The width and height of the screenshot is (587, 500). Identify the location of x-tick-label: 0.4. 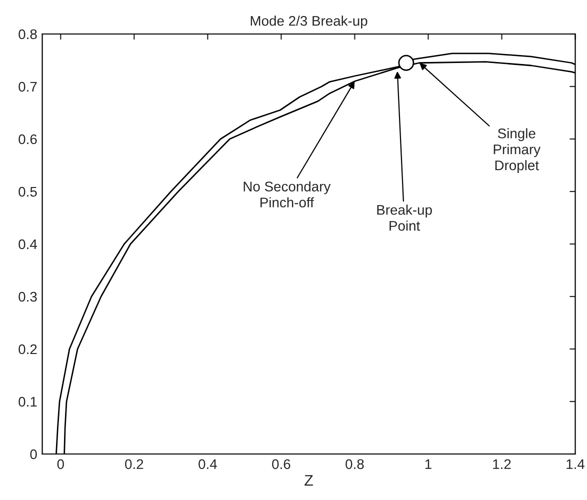
(207, 464).